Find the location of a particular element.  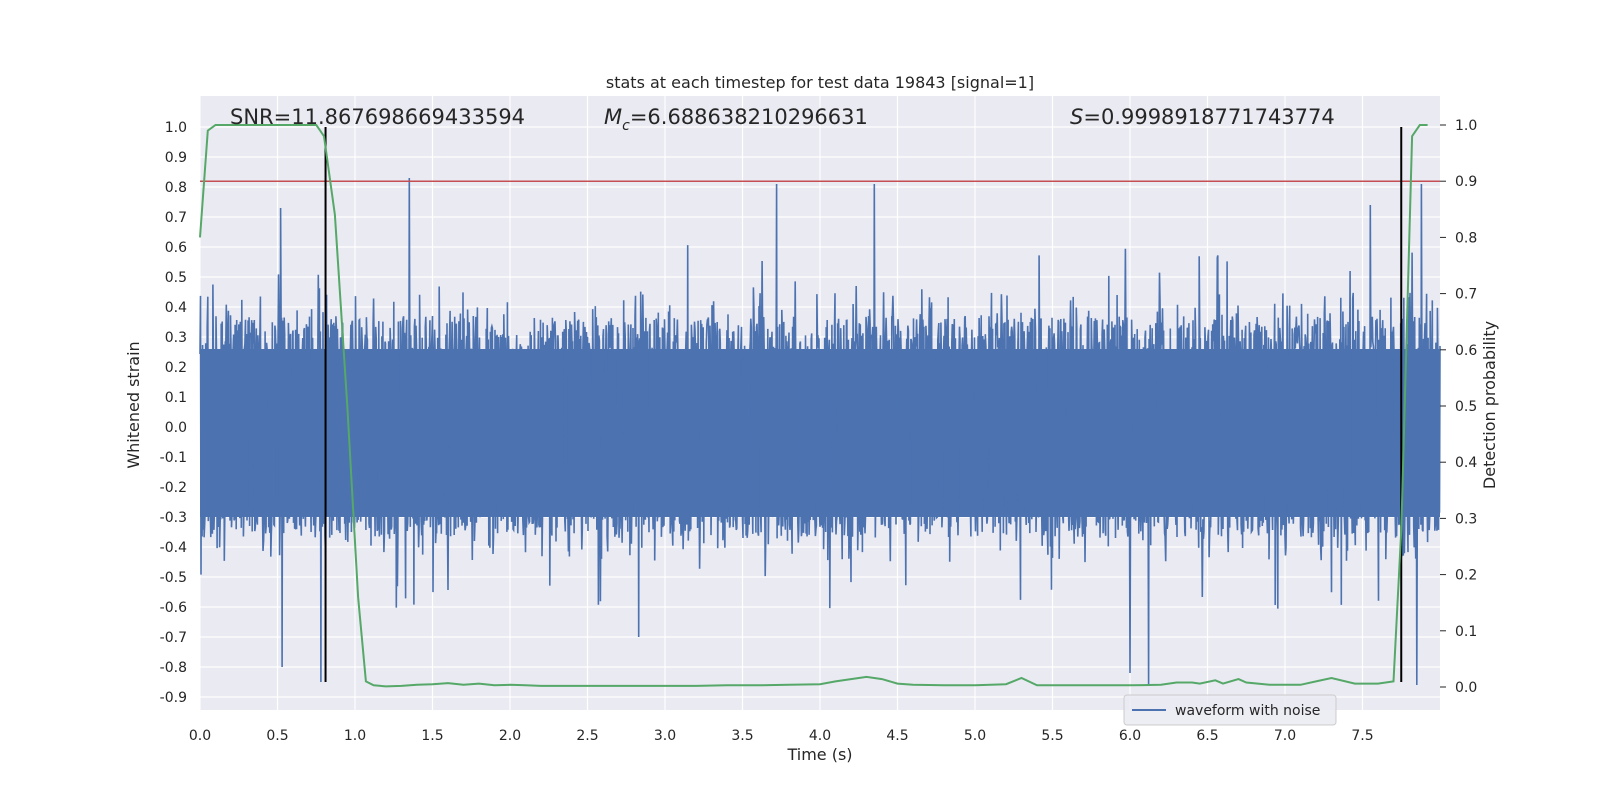

y-tick-label: -0.5 is located at coordinates (173, 578).